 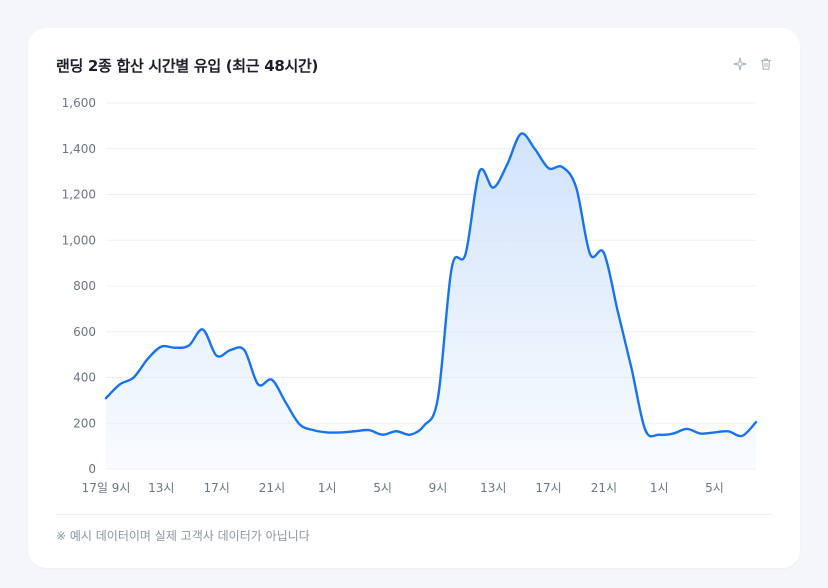 I want to click on y-tick-label: 0, so click(x=92, y=469).